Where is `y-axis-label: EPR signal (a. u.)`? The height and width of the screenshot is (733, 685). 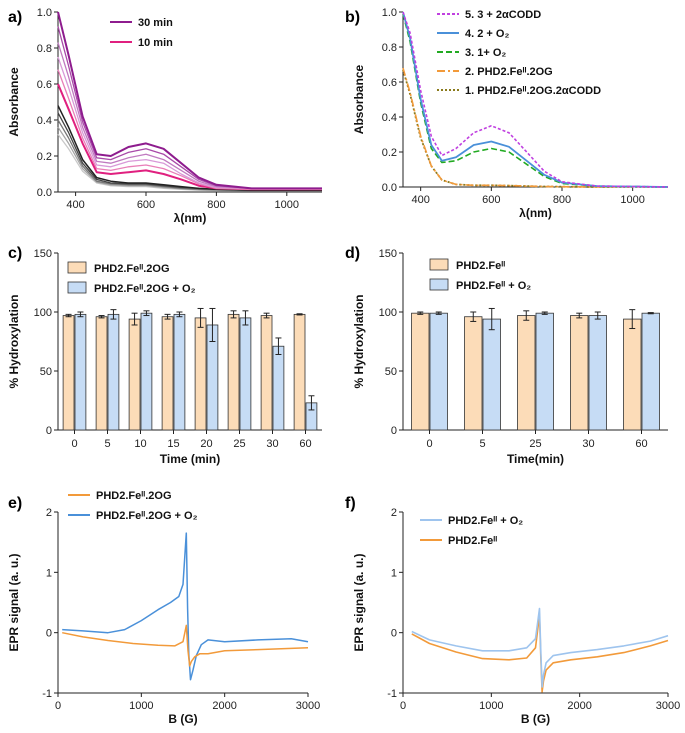 y-axis-label: EPR signal (a. u.) is located at coordinates (359, 602).